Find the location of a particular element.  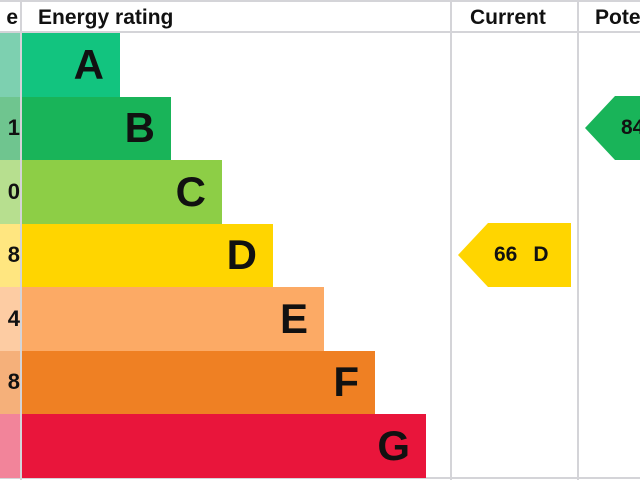

score-cell-f: 8 is located at coordinates (10, 382).